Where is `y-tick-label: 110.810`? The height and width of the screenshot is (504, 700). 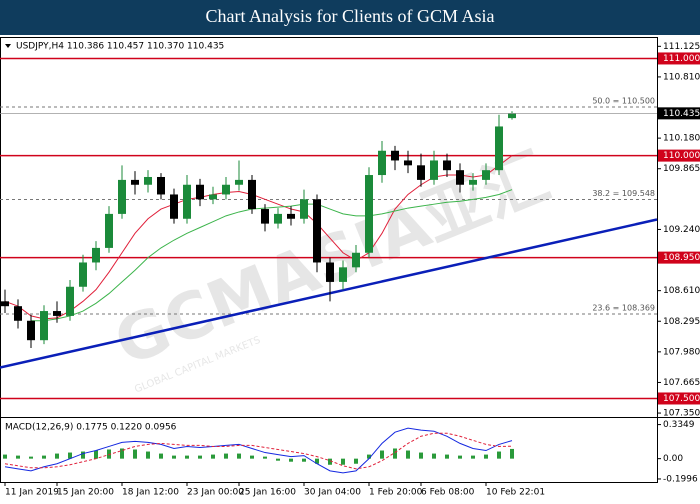 y-tick-label: 110.810 is located at coordinates (681, 77).